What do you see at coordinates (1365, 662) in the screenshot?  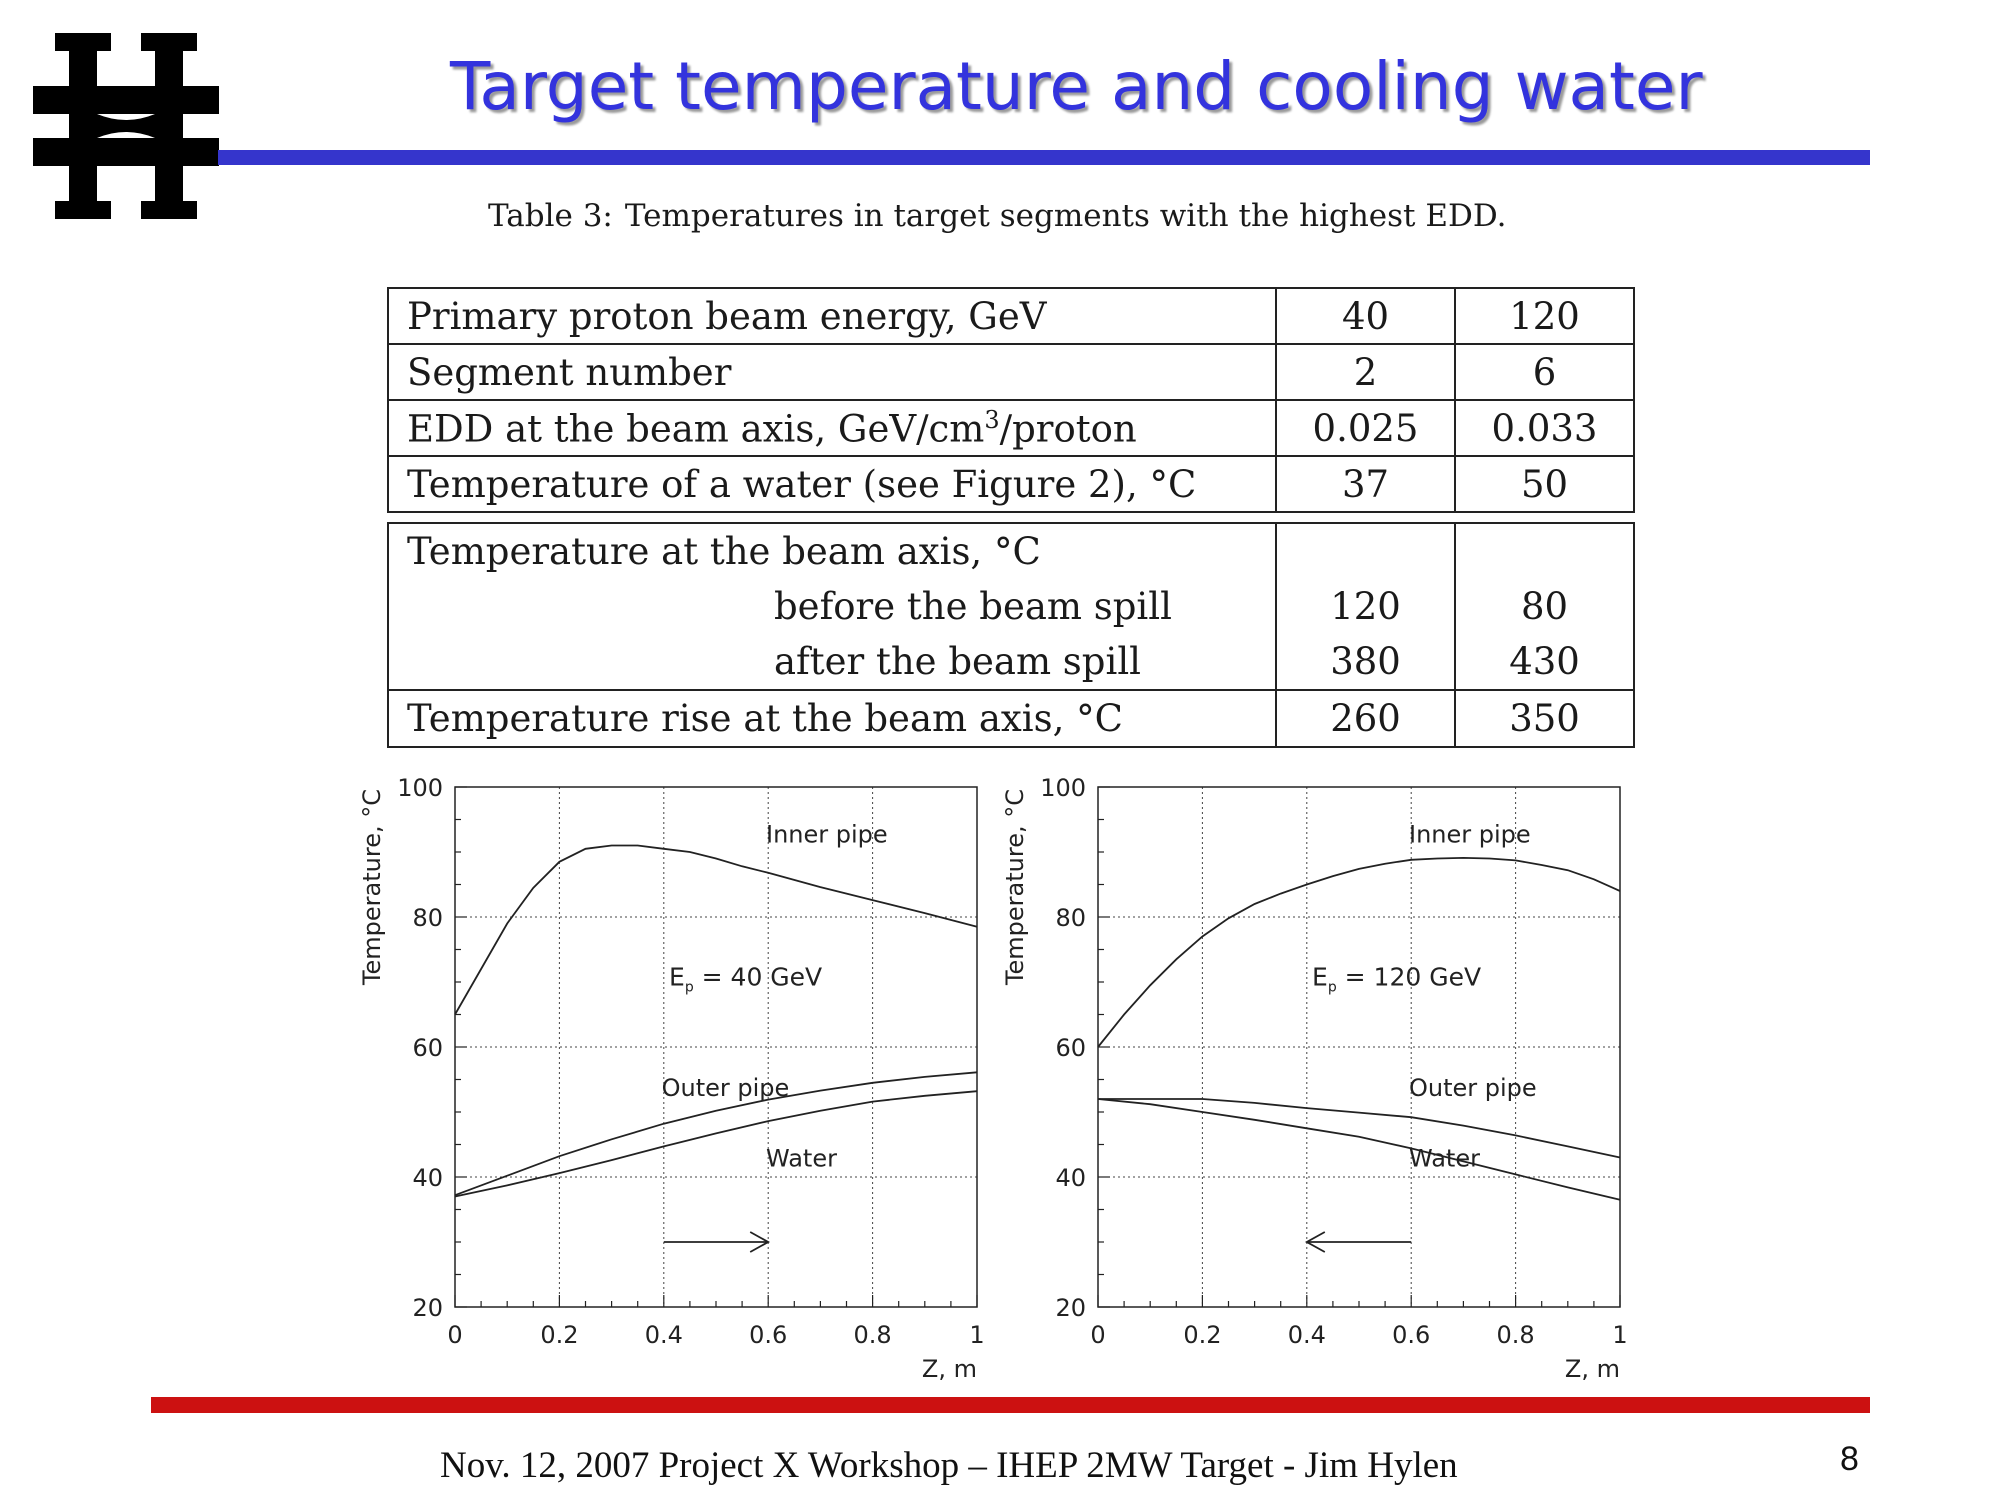 I see `value-40gev: 380` at bounding box center [1365, 662].